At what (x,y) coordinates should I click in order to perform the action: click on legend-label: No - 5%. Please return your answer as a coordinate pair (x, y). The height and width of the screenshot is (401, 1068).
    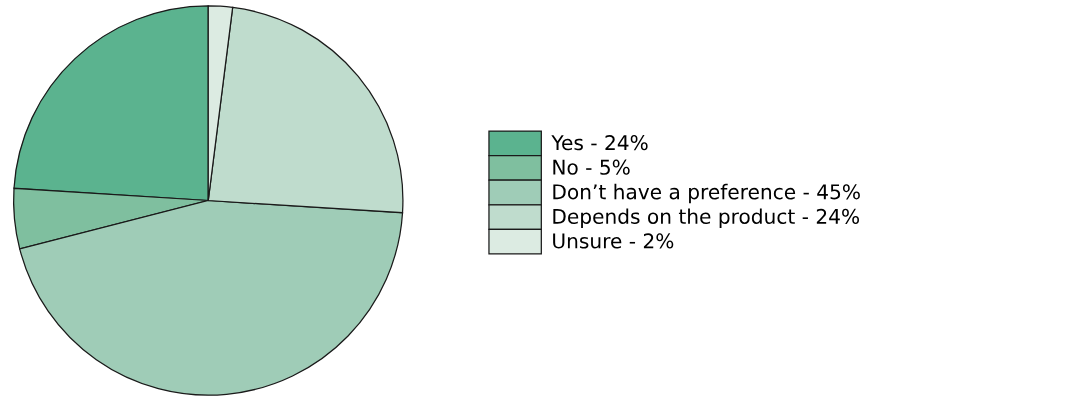
    Looking at the image, I should click on (591, 167).